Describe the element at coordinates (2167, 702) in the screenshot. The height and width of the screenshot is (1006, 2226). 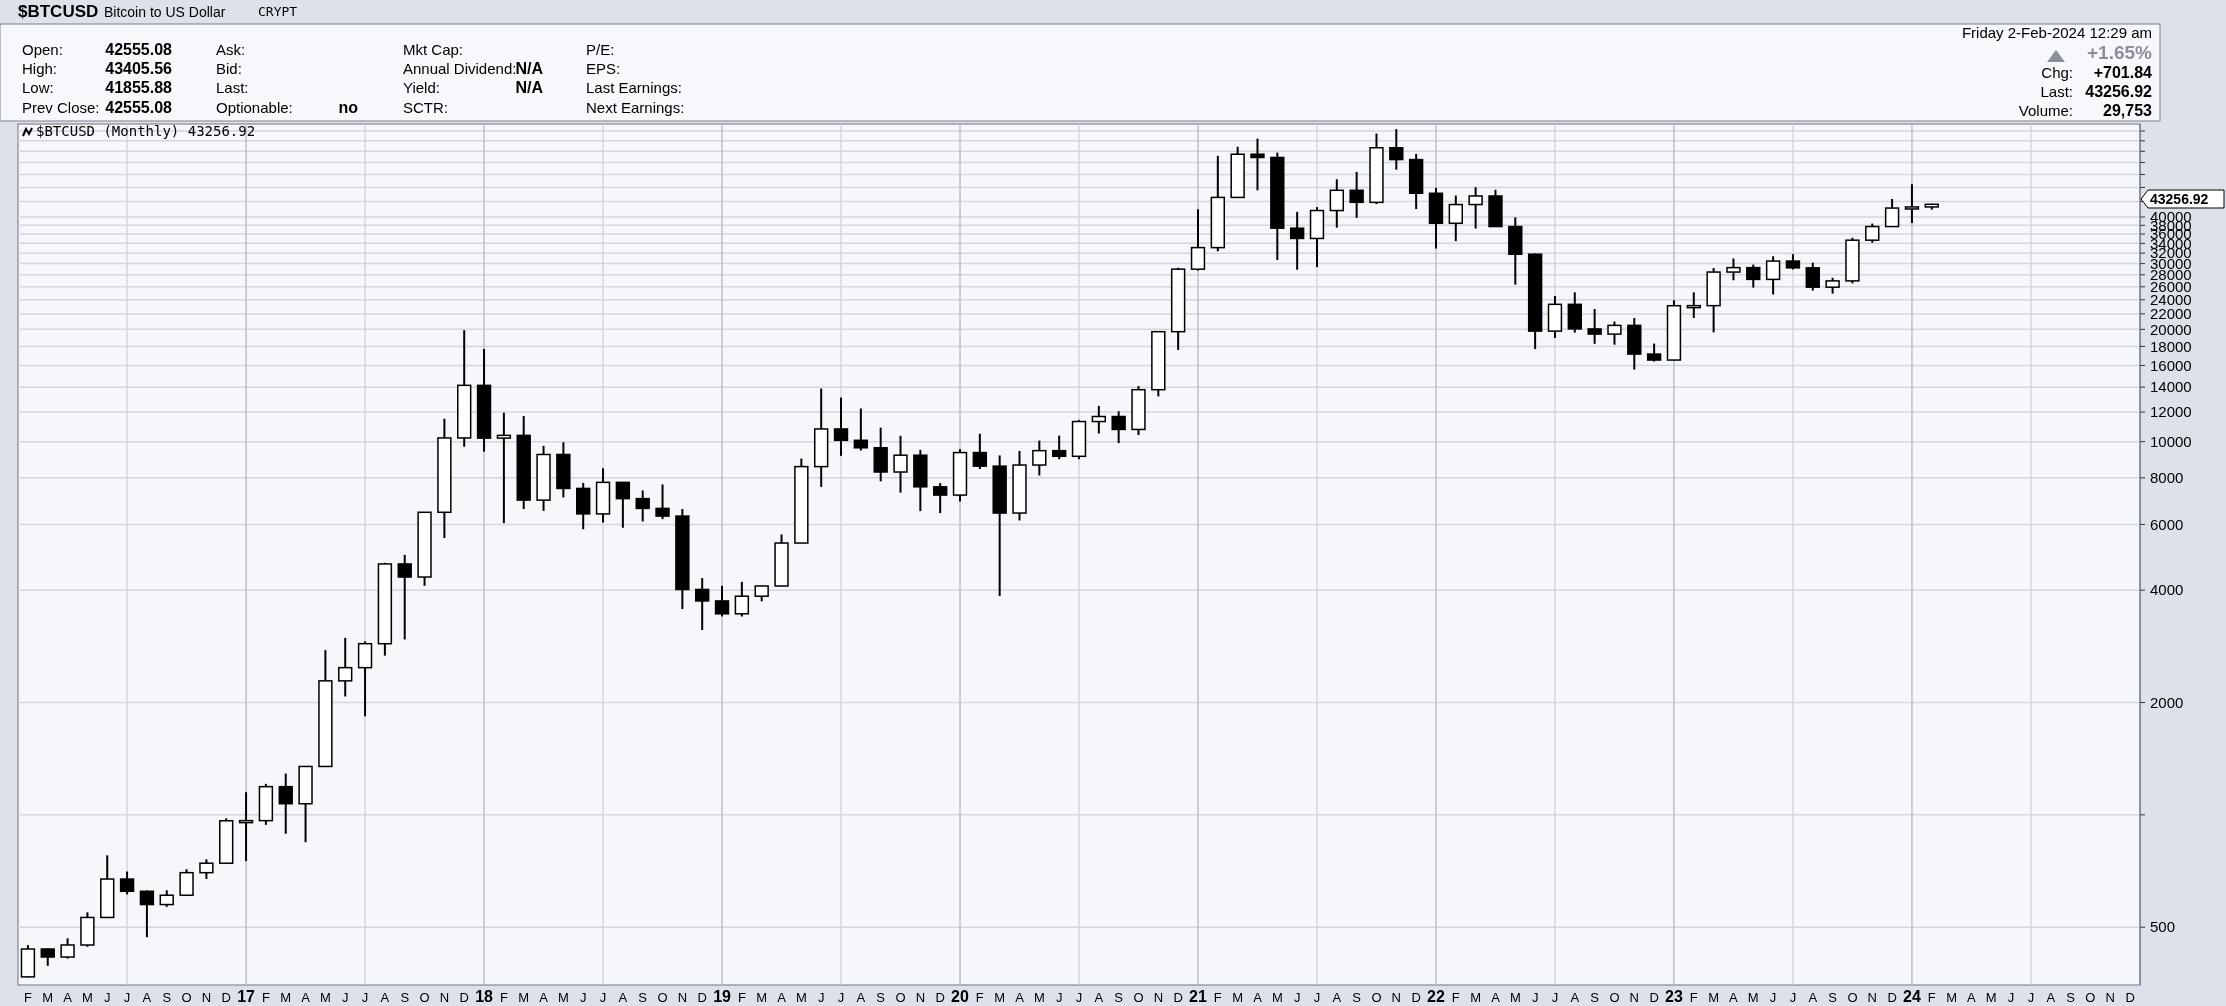
I see `y-tick-label: 2000` at that location.